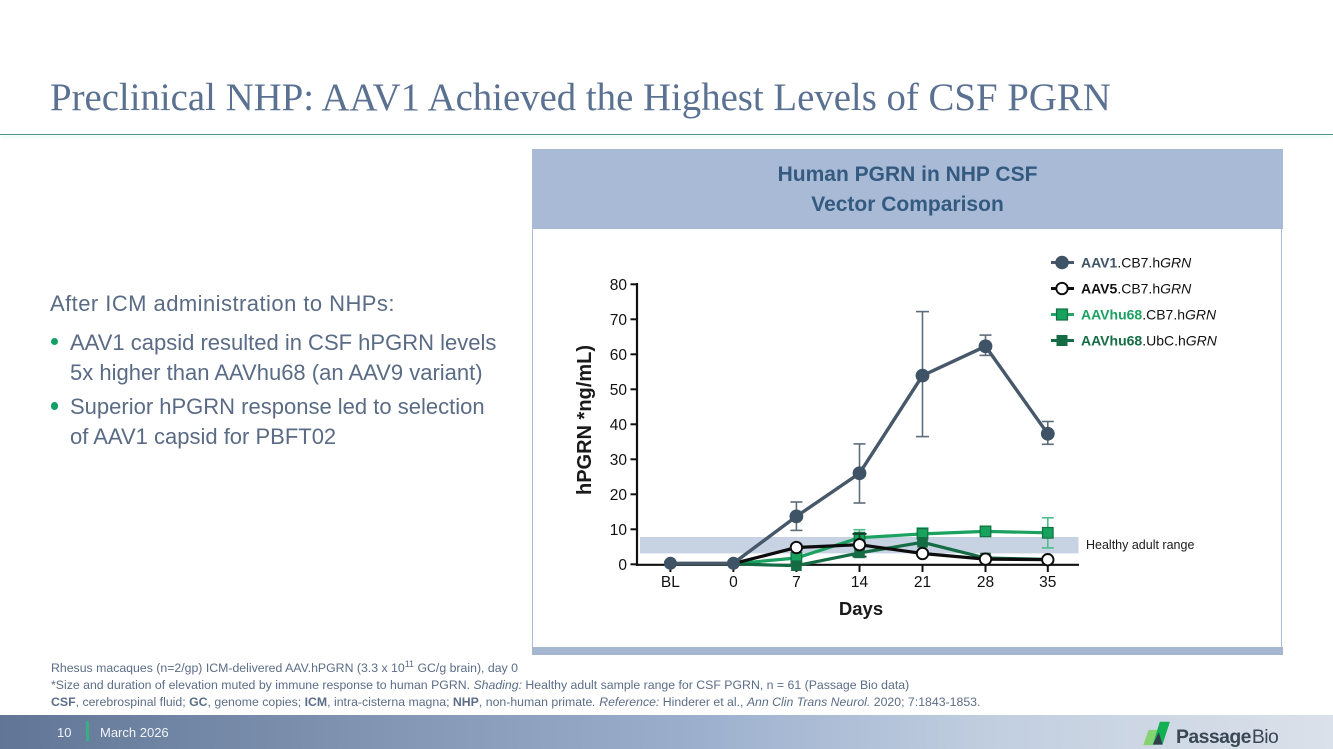 Image resolution: width=1333 pixels, height=749 pixels. Describe the element at coordinates (1149, 341) in the screenshot. I see `svg-text: AAVhu68.UbC.hGRN` at that location.